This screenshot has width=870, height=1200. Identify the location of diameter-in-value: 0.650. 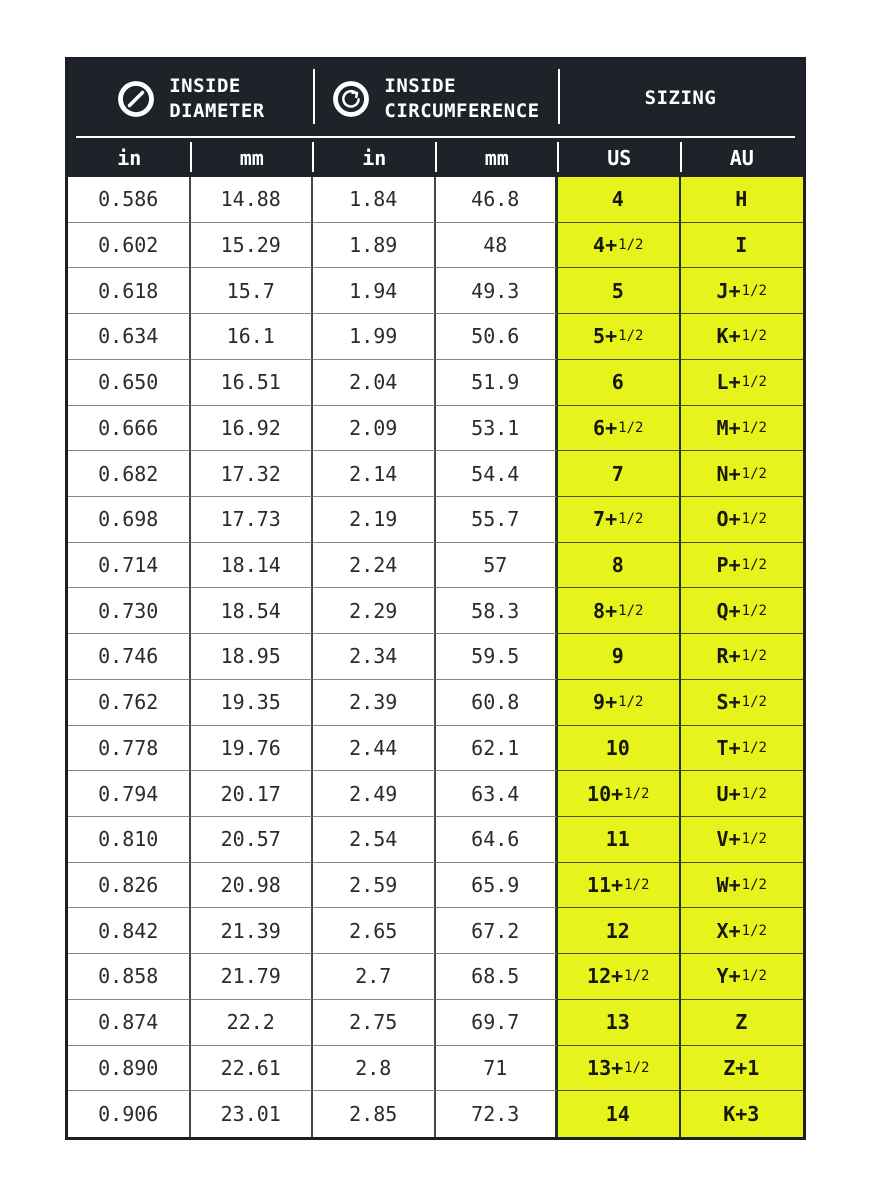
(128, 382).